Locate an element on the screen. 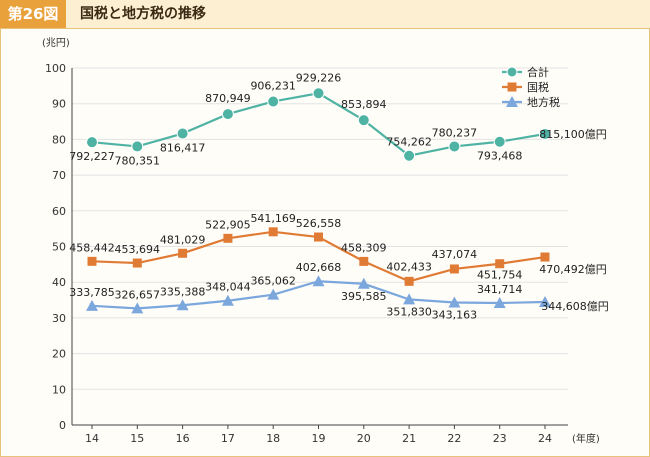 Image resolution: width=650 pixels, height=457 pixels. y-tick-label: 90 is located at coordinates (59, 104).